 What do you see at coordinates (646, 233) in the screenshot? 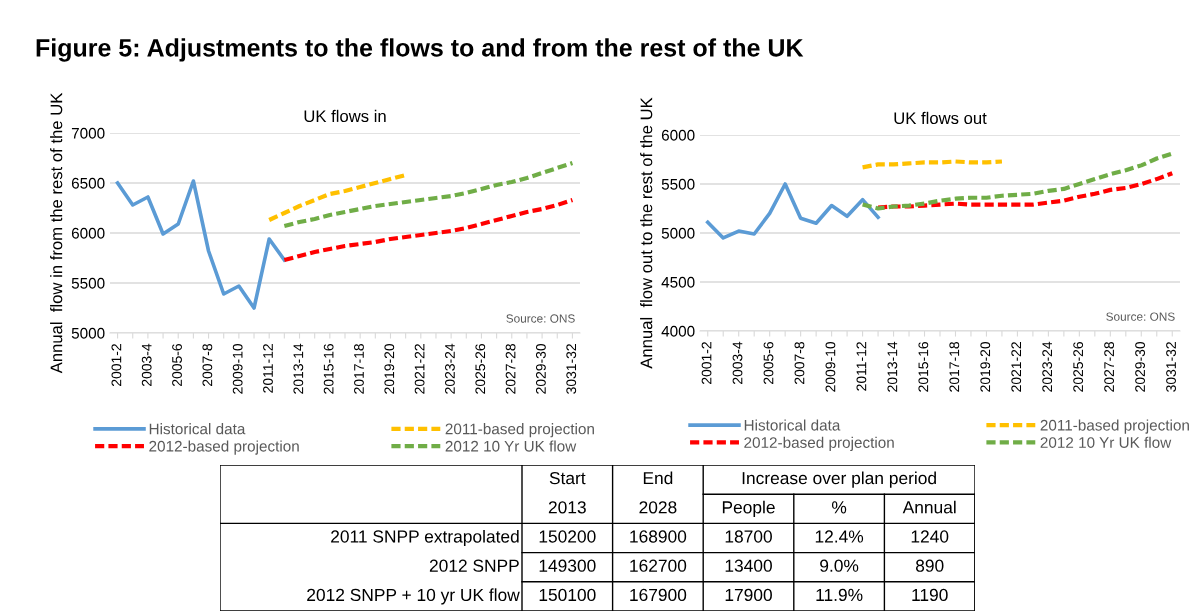
I see `y-axis-title: Annual flow out to the rest of the UK` at bounding box center [646, 233].